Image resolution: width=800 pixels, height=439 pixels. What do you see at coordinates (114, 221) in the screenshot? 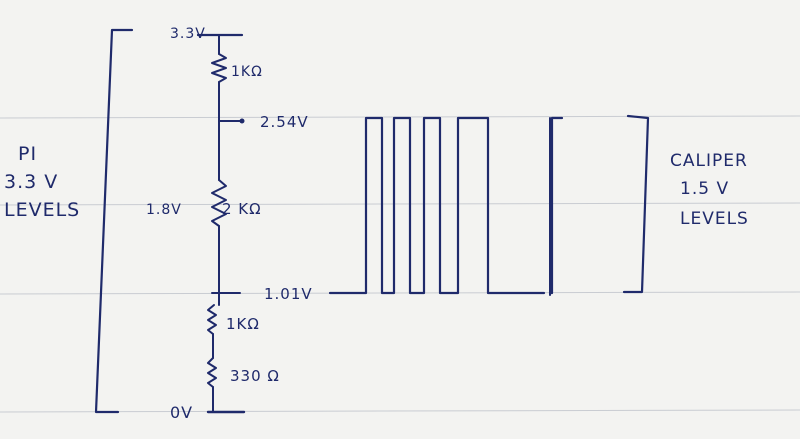
I see `left-bracket` at bounding box center [114, 221].